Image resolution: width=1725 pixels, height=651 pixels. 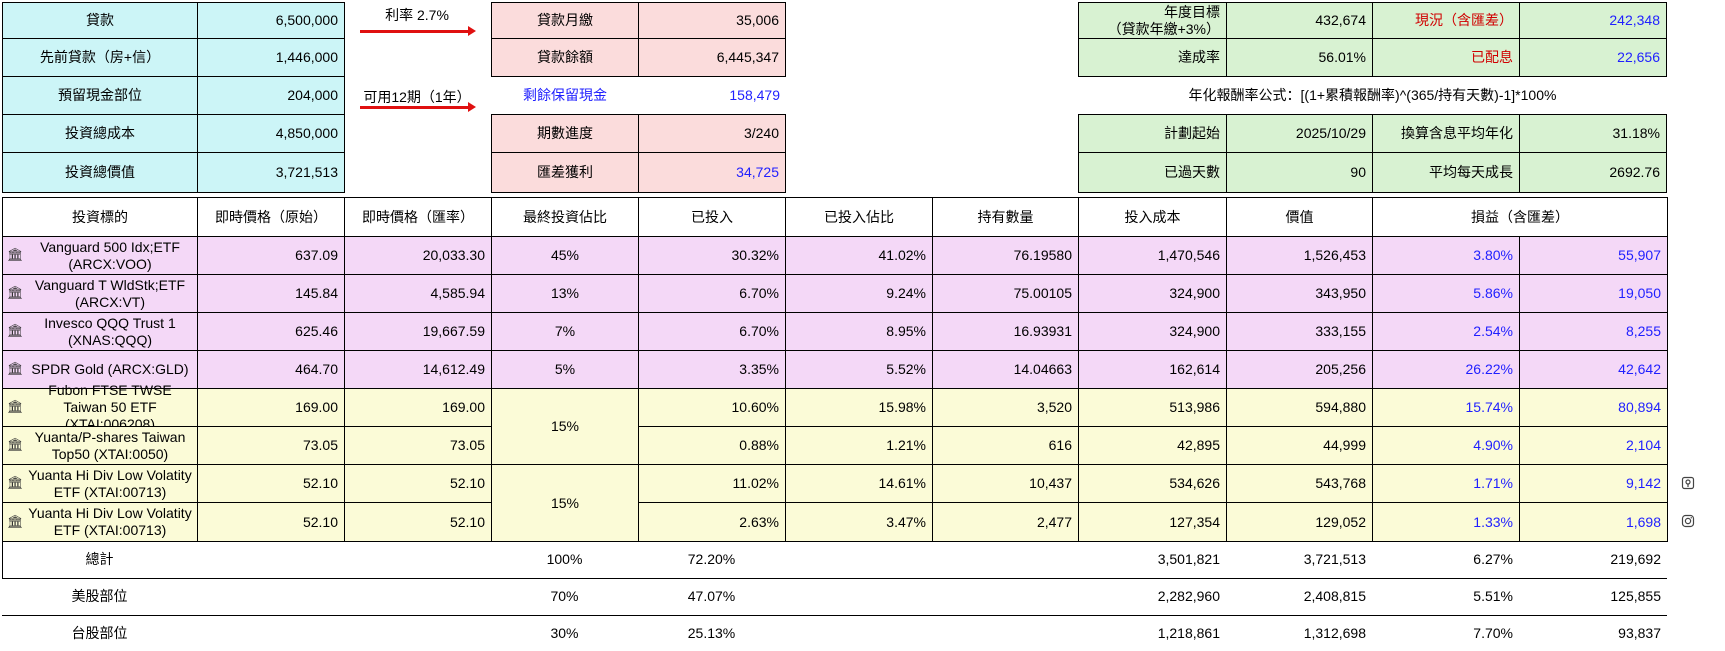 I want to click on summary-target: 100%, so click(x=564, y=559).